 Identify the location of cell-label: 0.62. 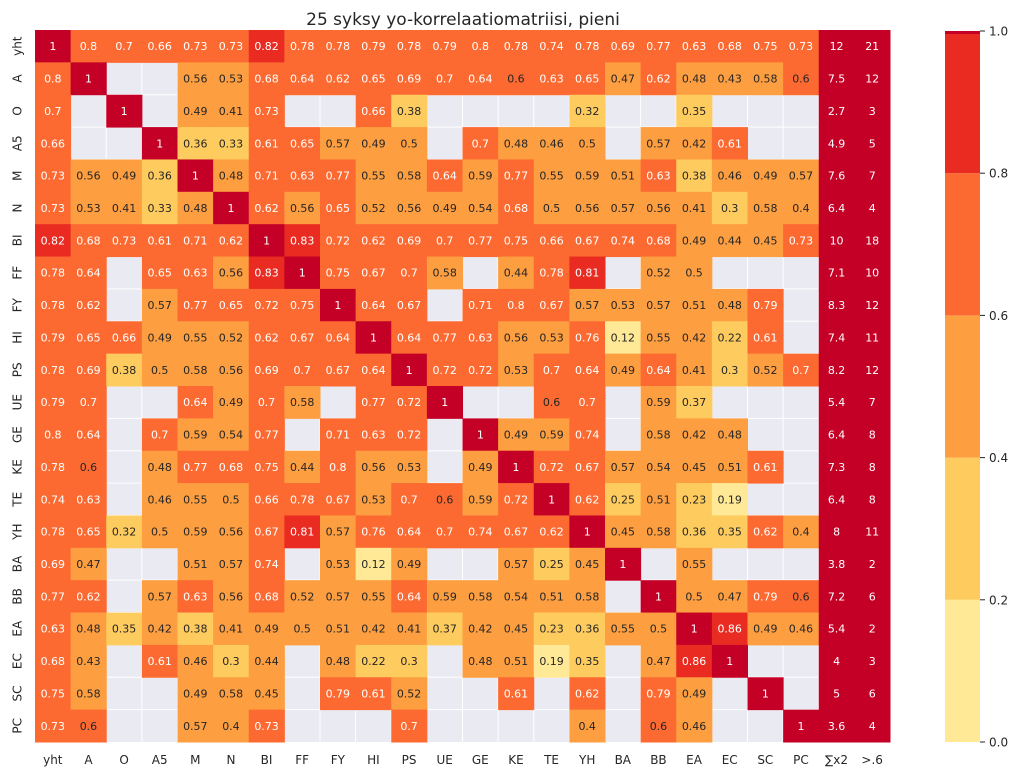
(658, 79).